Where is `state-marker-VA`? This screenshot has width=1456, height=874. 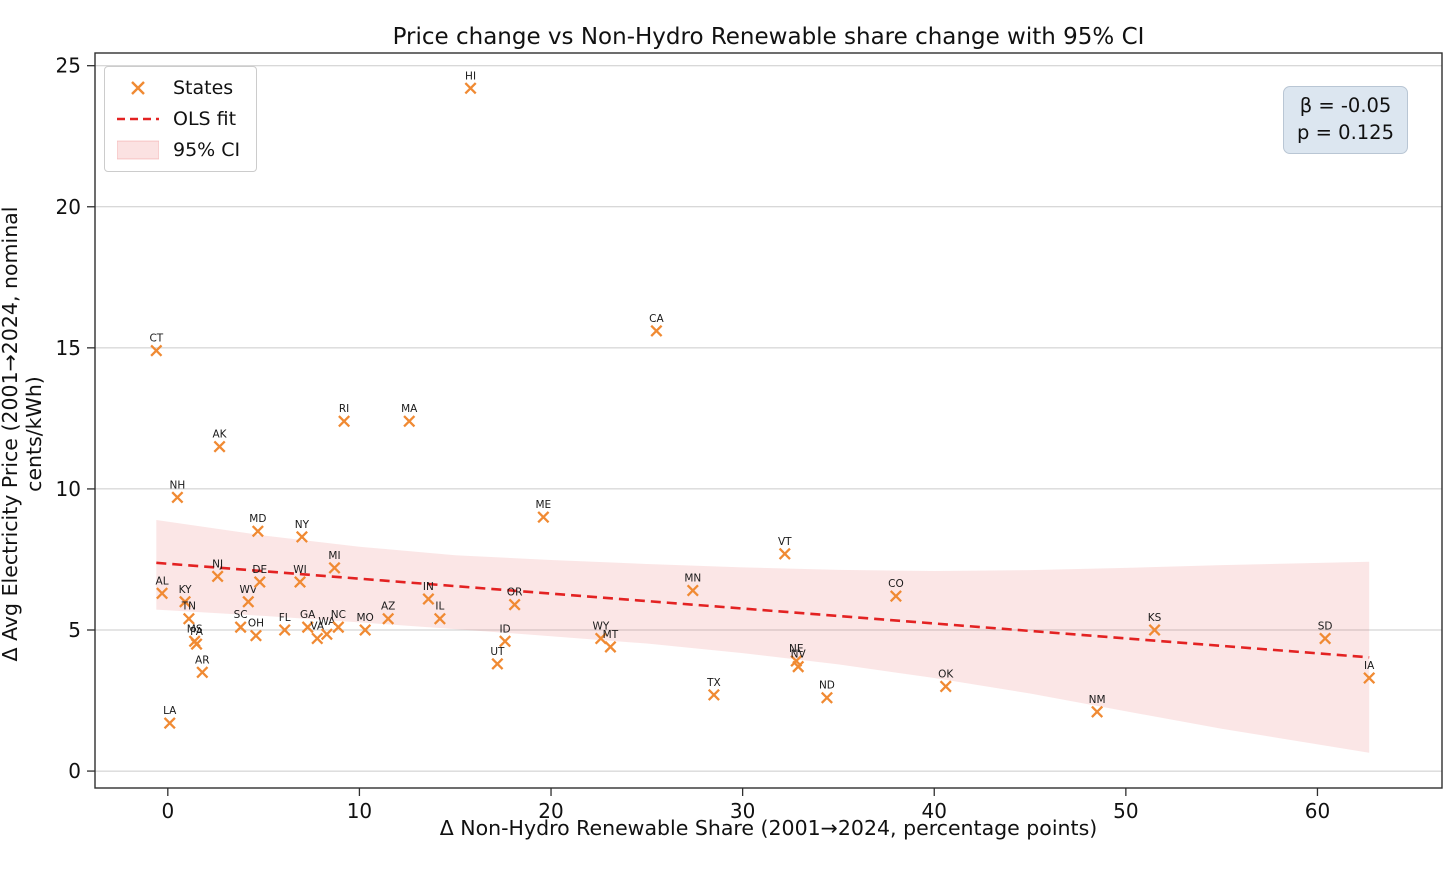 state-marker-VA is located at coordinates (317, 638).